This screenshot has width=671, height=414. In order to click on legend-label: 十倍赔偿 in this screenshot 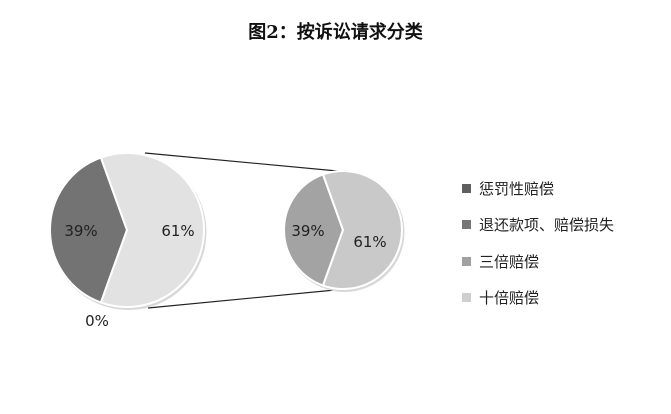, I will do `click(509, 298)`.